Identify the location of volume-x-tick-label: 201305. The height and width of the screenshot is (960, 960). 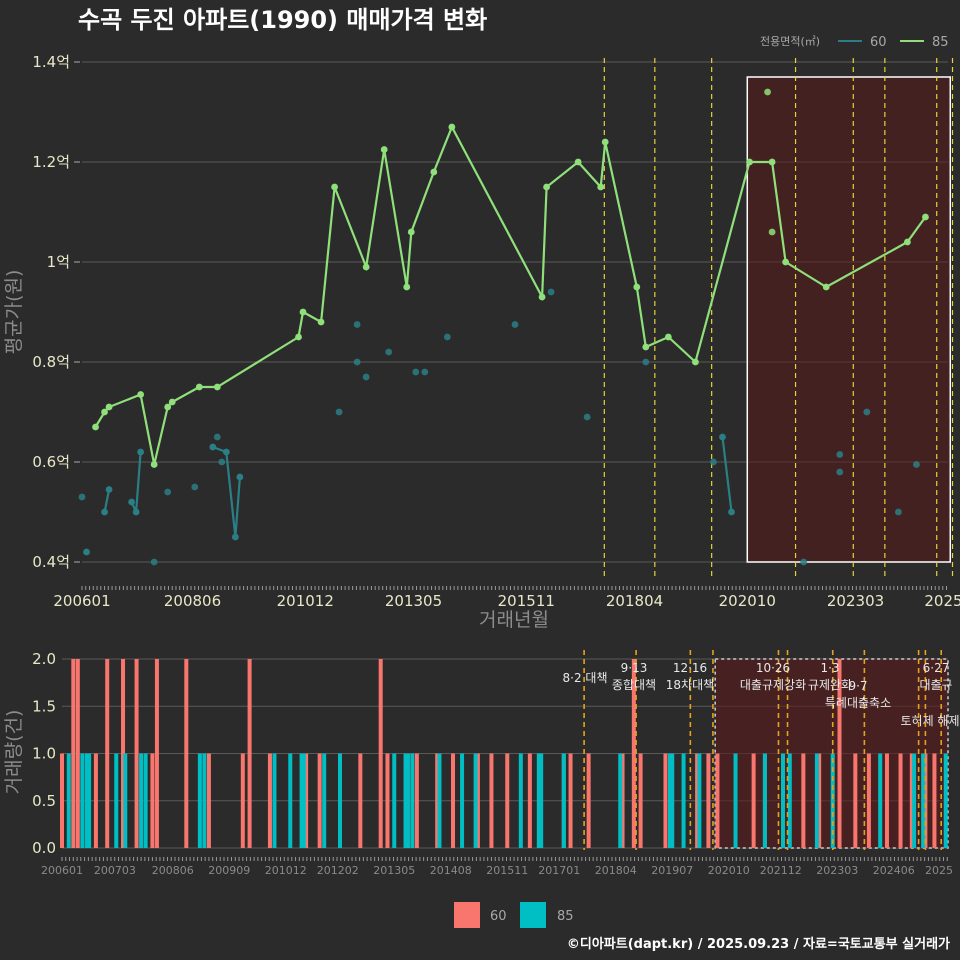
(394, 870).